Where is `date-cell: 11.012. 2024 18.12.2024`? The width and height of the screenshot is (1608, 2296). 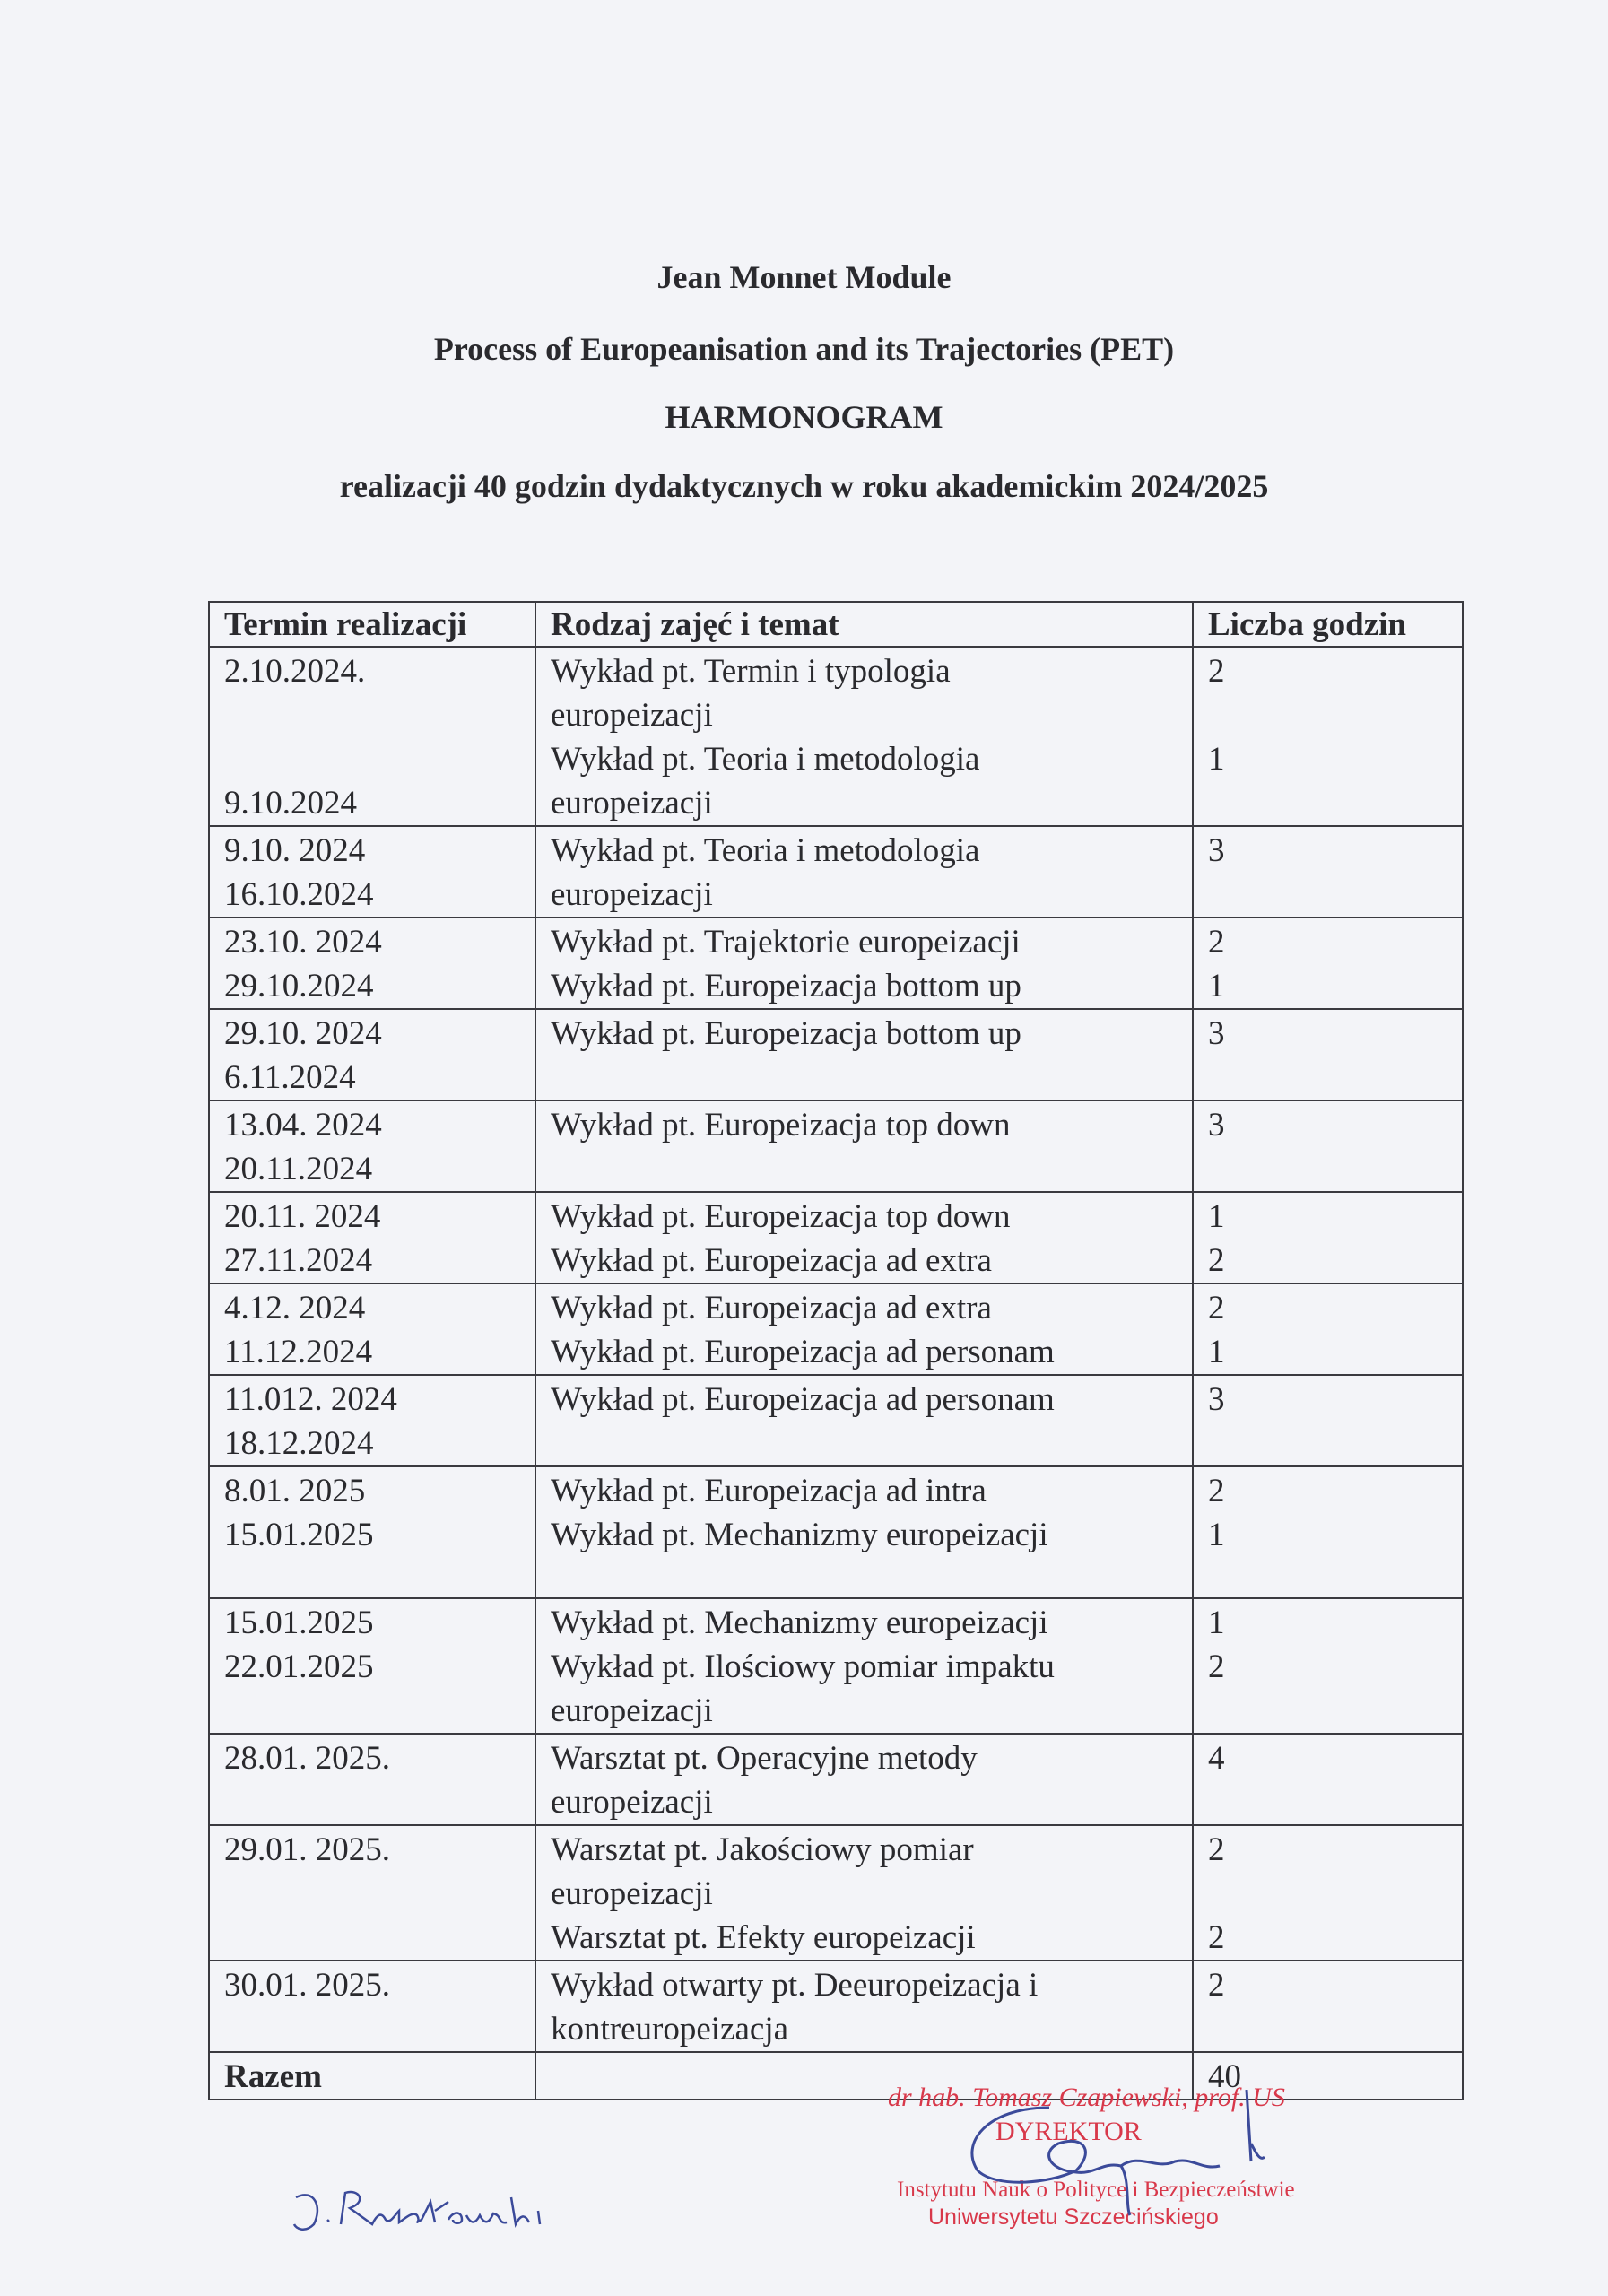 date-cell: 11.012. 2024 18.12.2024 is located at coordinates (372, 1420).